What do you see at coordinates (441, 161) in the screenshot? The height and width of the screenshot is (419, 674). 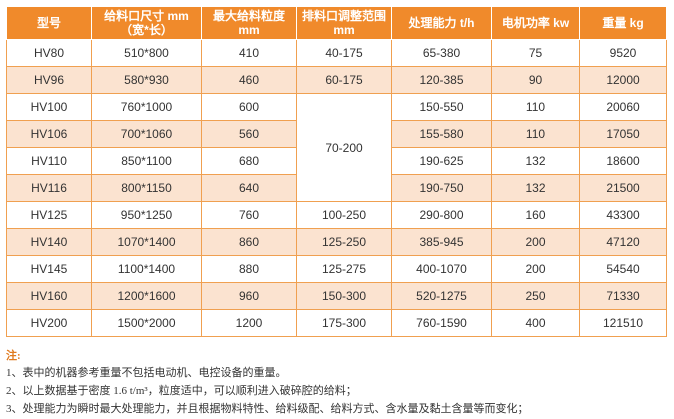 I see `capacity-cell: 190-625` at bounding box center [441, 161].